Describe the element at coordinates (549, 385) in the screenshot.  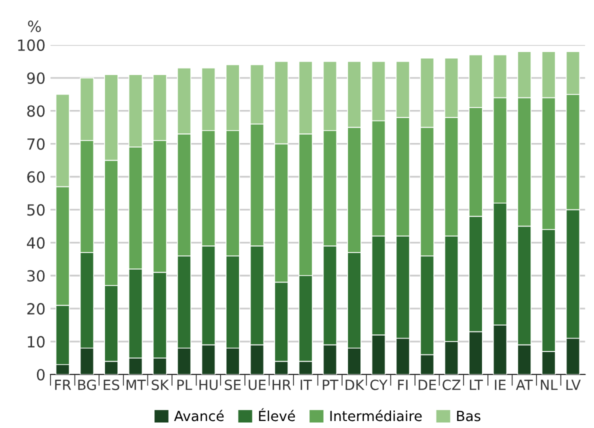
I see `x-tick-label: NL` at that location.